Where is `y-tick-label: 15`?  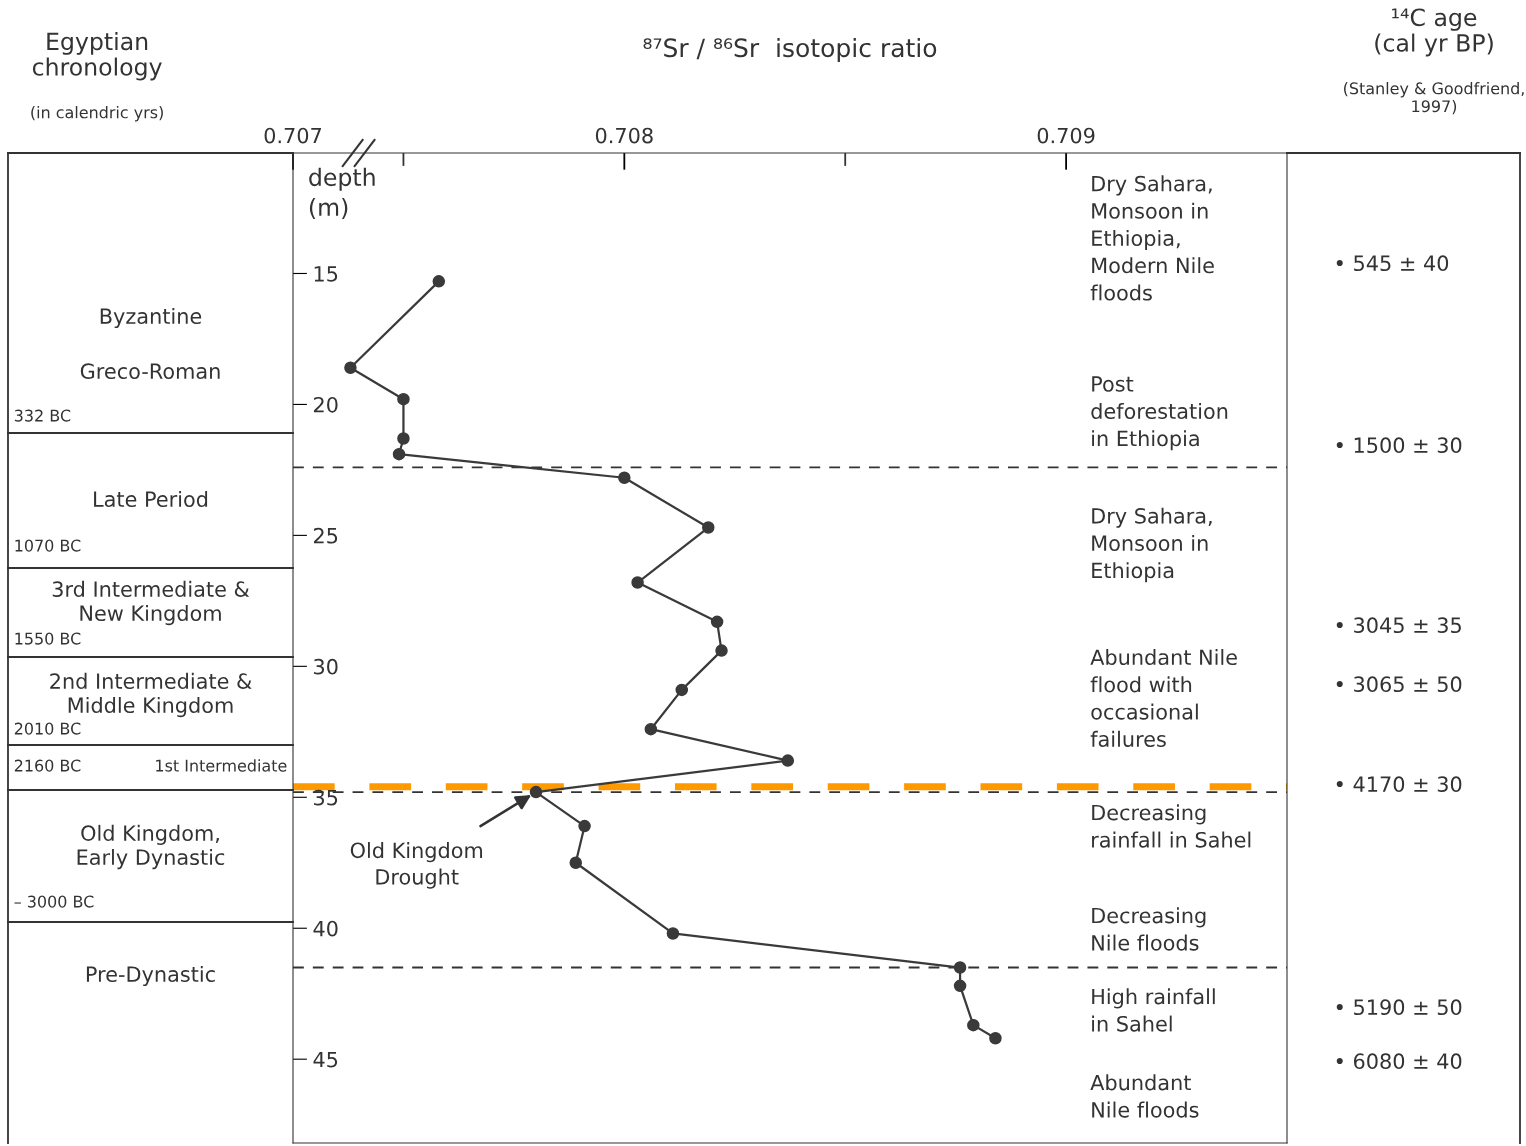 y-tick-label: 15 is located at coordinates (326, 274).